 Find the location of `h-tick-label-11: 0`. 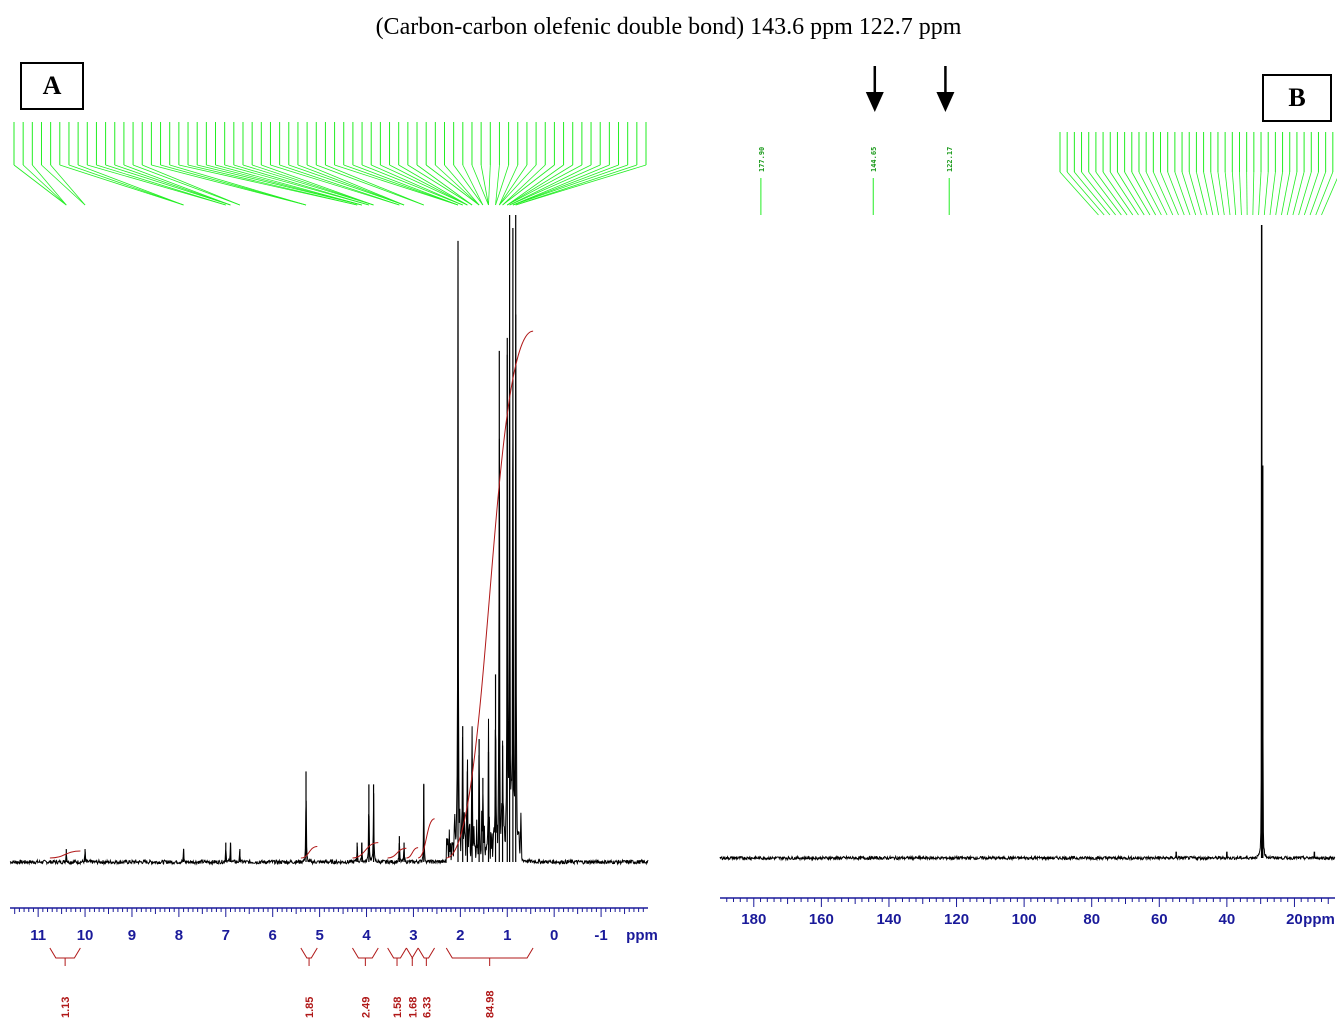

h-tick-label-11: 0 is located at coordinates (554, 935).